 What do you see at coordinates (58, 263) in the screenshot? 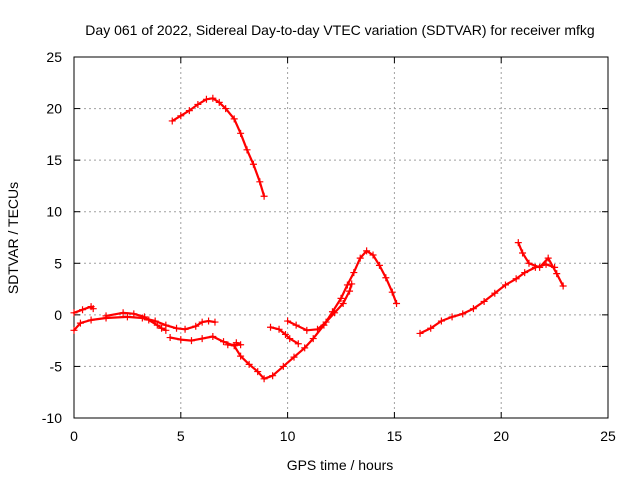
I see `y-tick-label: 5` at bounding box center [58, 263].